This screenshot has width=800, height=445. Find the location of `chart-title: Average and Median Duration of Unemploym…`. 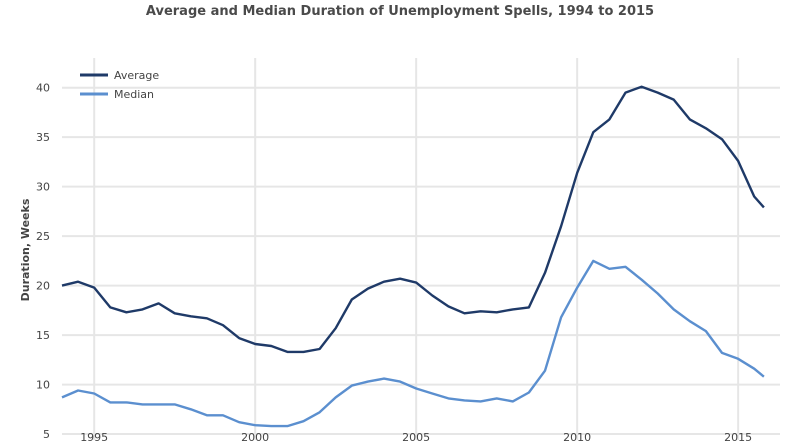

chart-title: Average and Median Duration of Unemploym… is located at coordinates (400, 11).